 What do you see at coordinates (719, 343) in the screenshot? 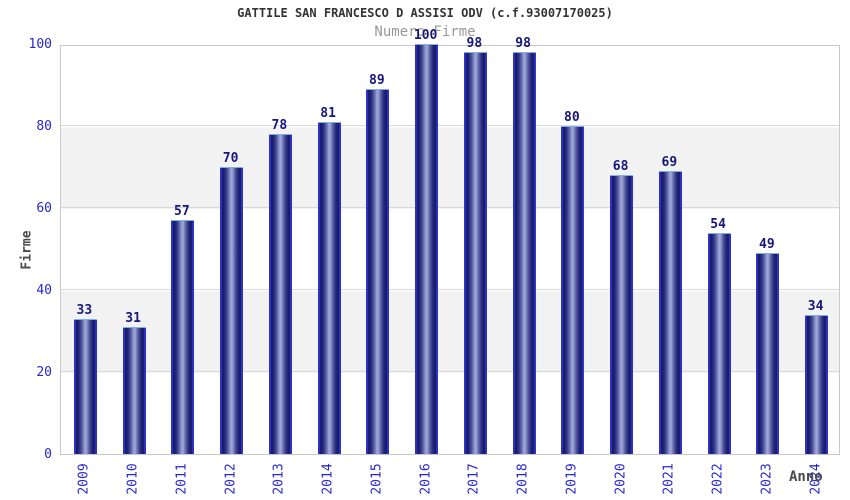
I see `bar-2022` at bounding box center [719, 343].